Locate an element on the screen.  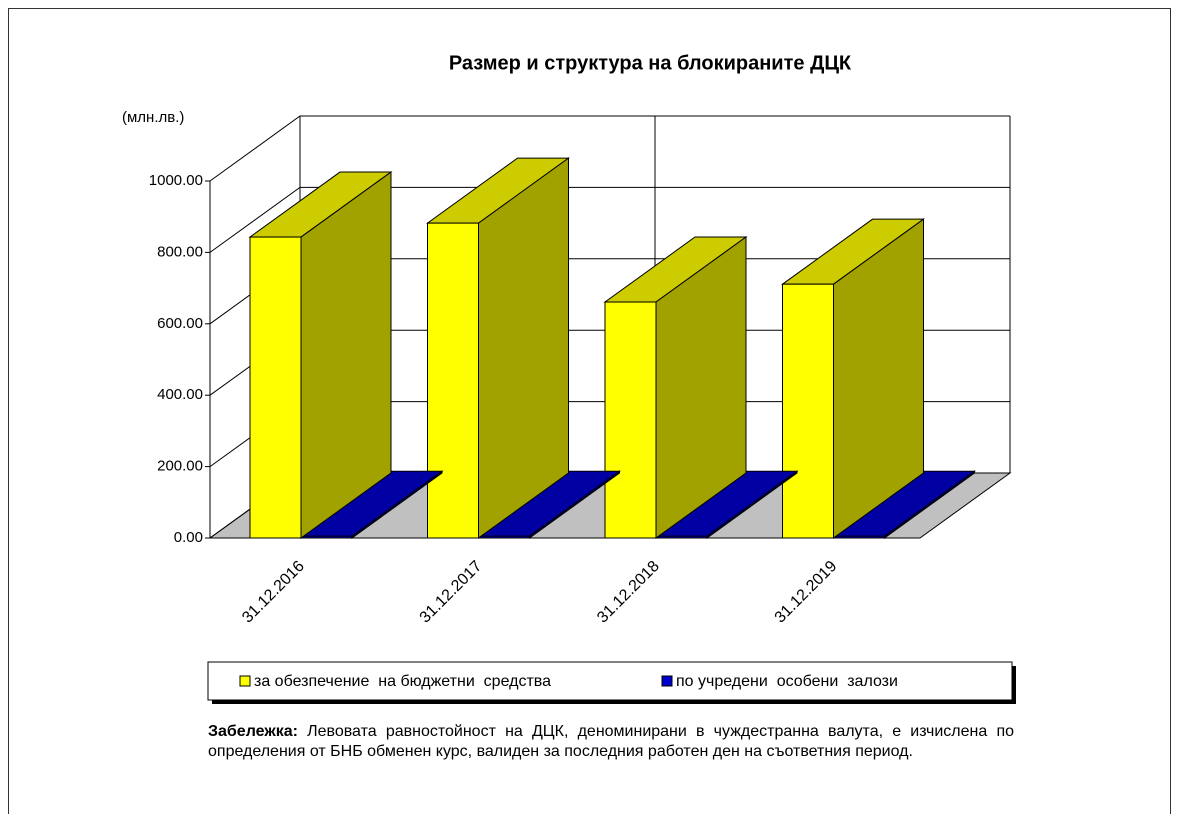
y-tick-label: 1000.00 is located at coordinates (176, 180).